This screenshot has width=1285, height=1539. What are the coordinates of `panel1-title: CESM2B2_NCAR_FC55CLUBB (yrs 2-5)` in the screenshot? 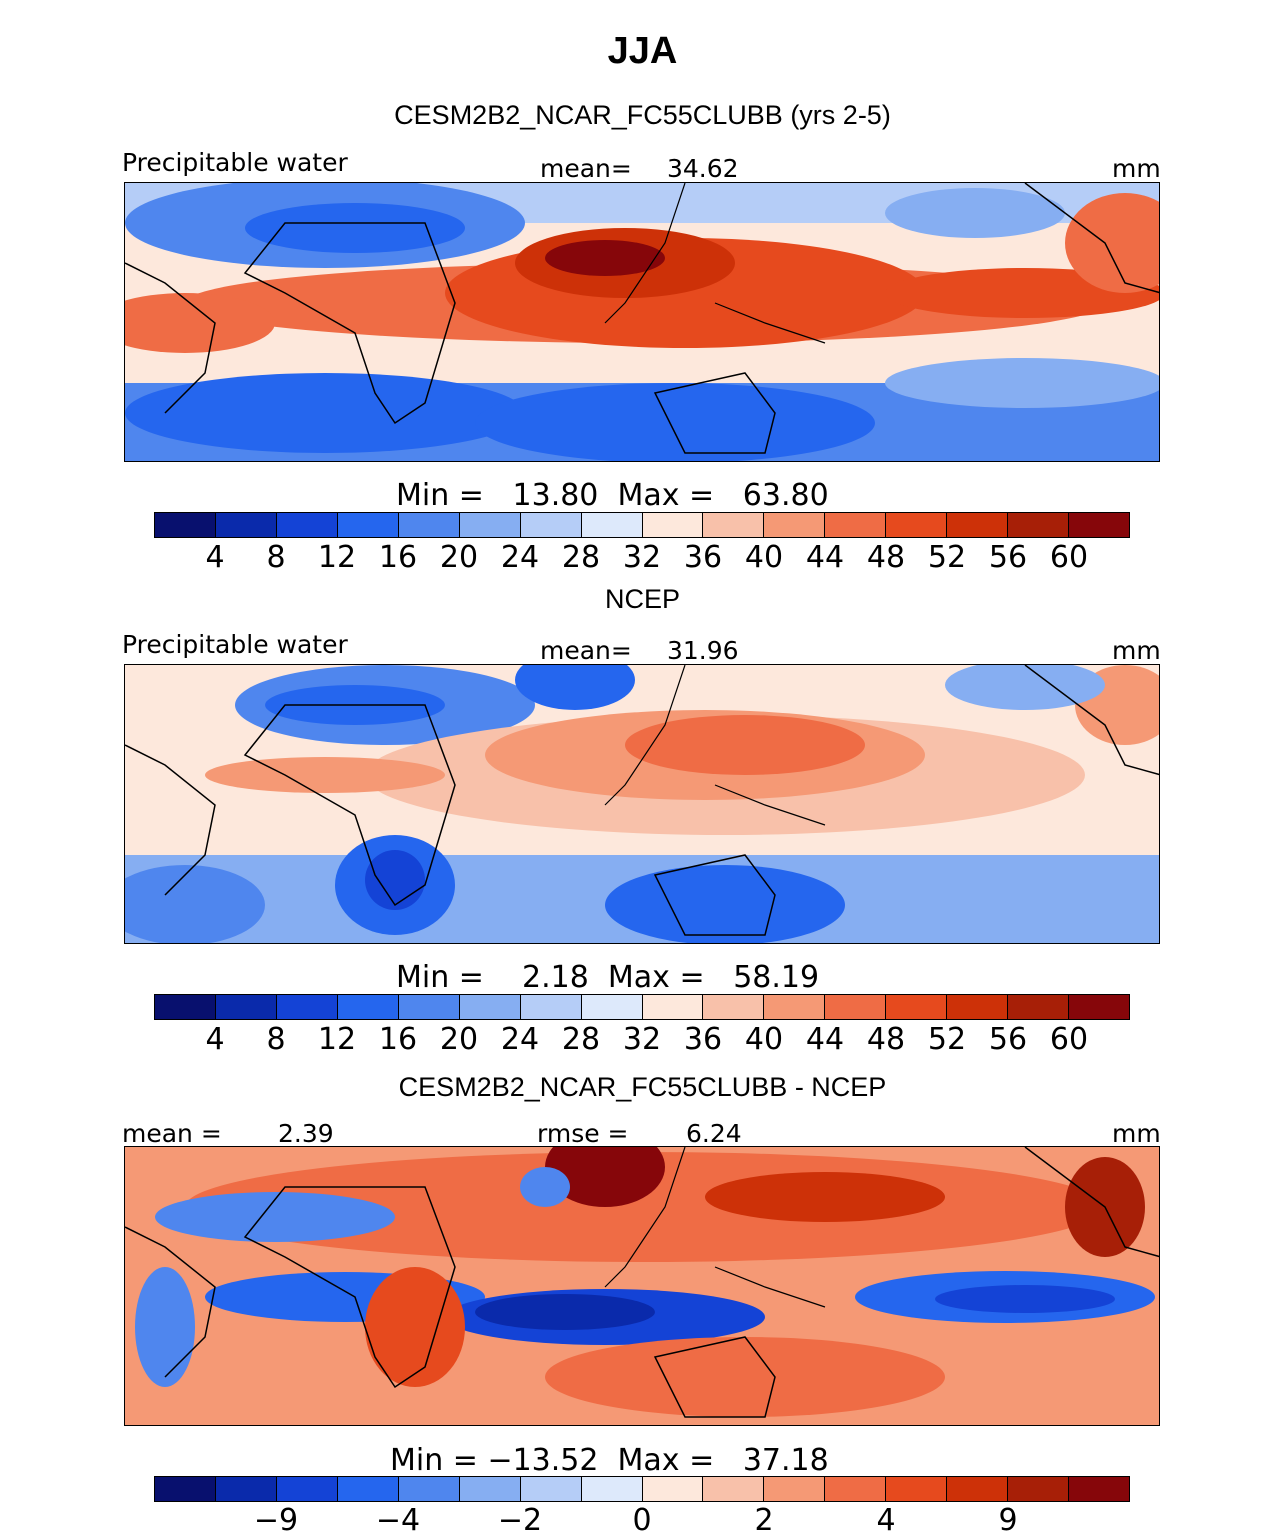 It's located at (642, 115).